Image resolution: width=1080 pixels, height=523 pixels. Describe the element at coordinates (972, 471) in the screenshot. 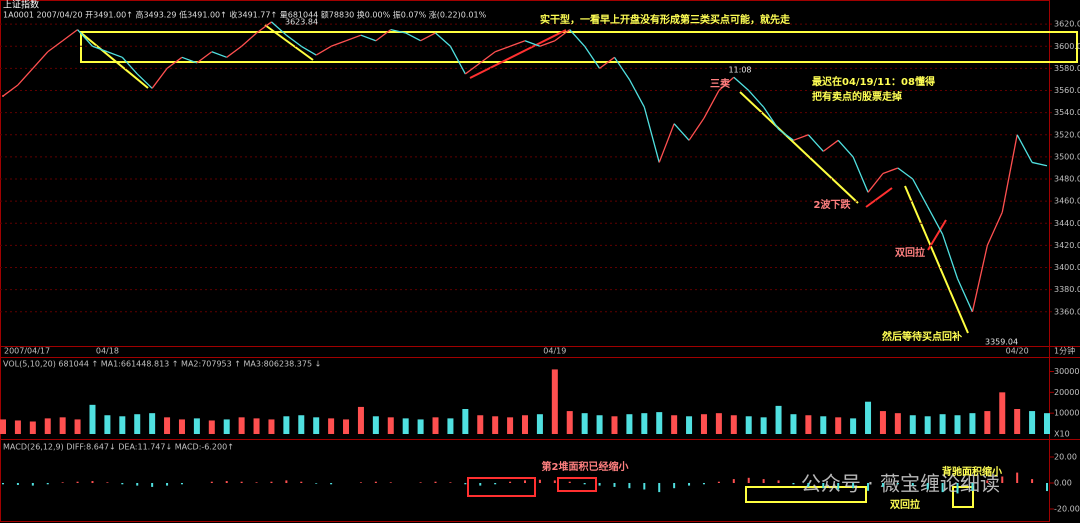

I see `annotation: 背驰面积缩小` at that location.